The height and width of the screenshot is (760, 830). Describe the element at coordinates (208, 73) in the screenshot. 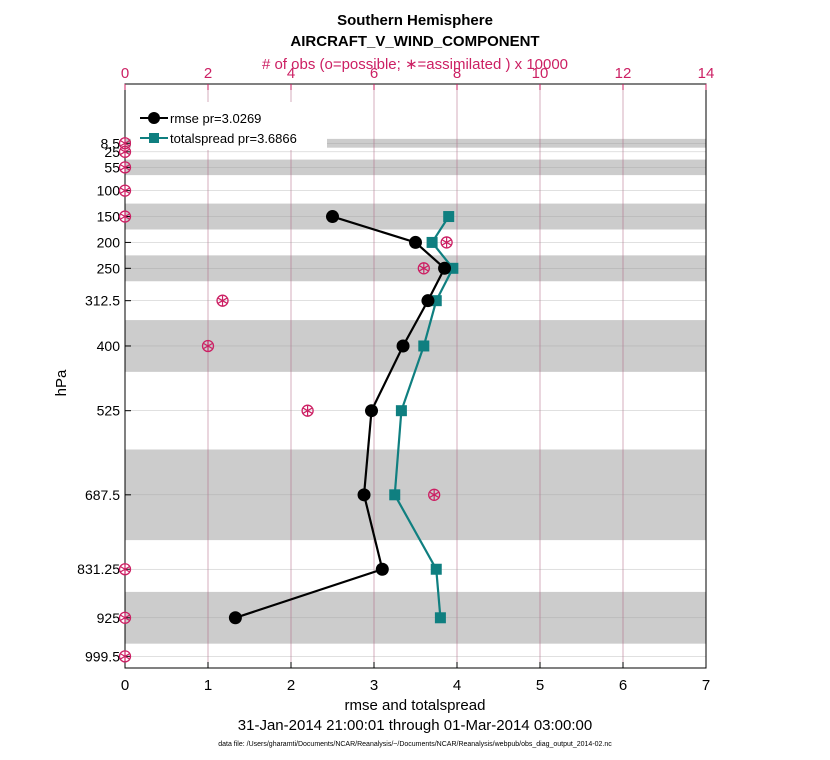

I see `top-tick-label: 2` at that location.